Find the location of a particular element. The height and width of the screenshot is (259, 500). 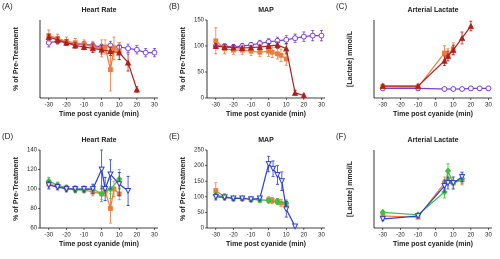

panel-label: (E) is located at coordinates (174, 136).